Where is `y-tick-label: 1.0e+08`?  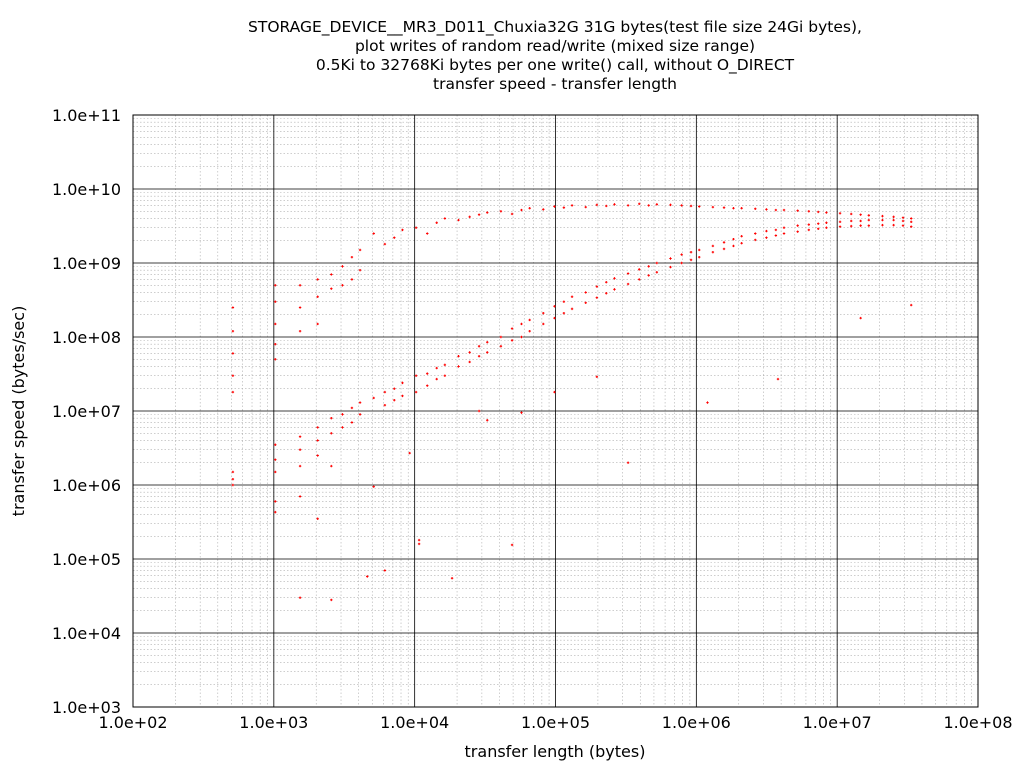 y-tick-label: 1.0e+08 is located at coordinates (86, 337).